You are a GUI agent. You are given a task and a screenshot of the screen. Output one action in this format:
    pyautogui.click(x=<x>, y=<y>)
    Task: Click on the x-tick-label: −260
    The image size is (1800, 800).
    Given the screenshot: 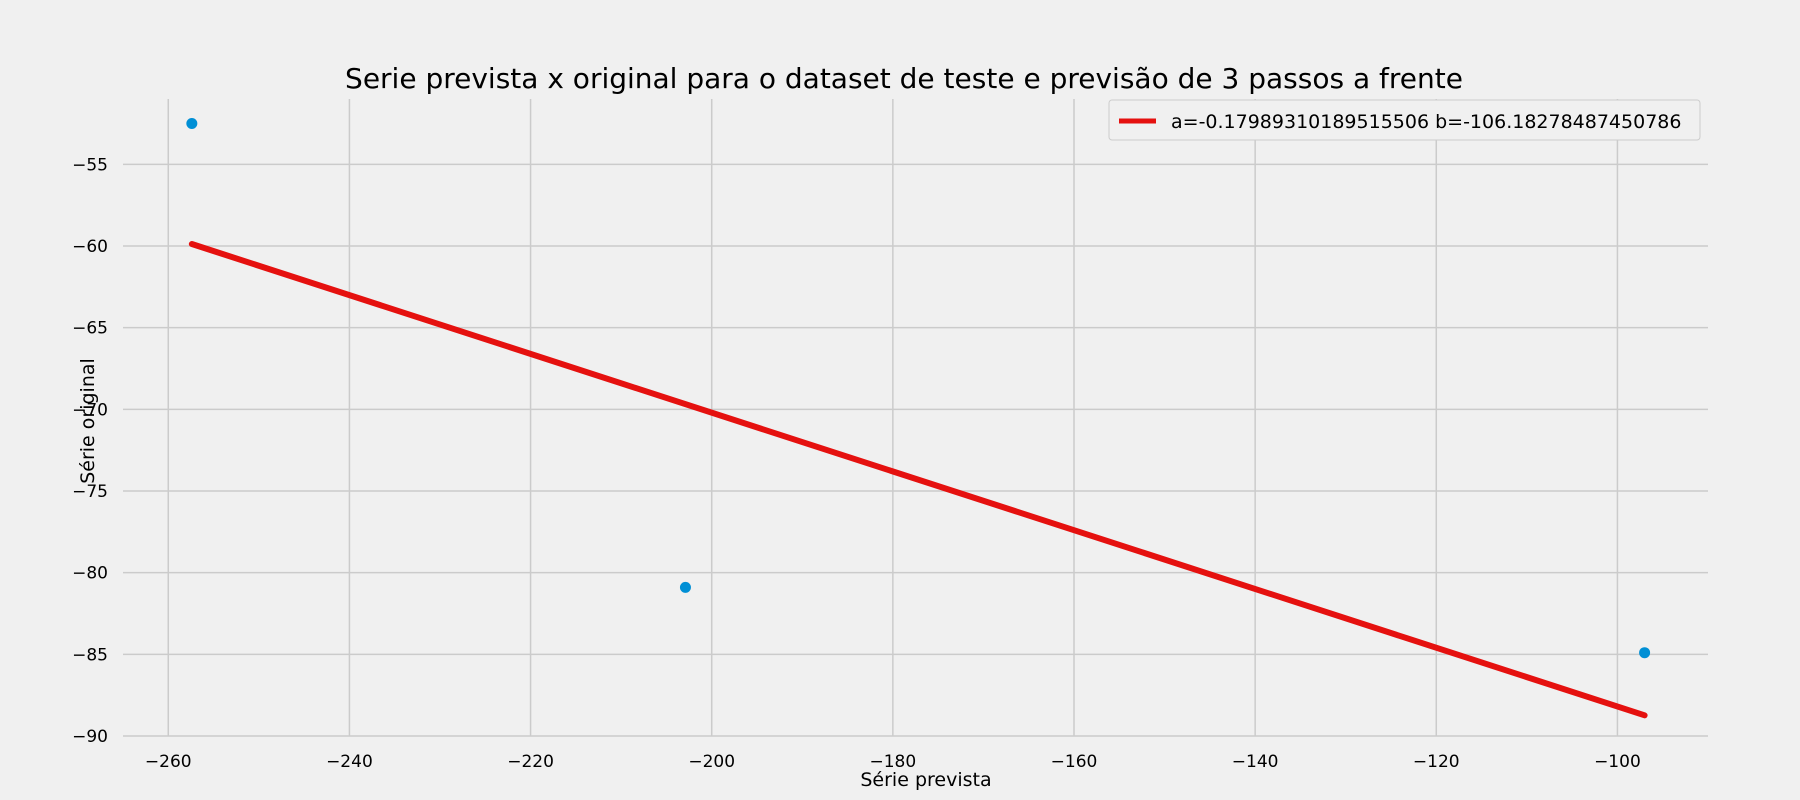 What is the action you would take?
    pyautogui.click(x=168, y=762)
    